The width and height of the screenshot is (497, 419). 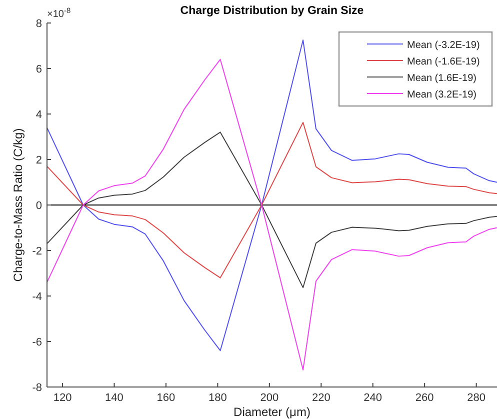 What do you see at coordinates (441, 78) in the screenshot?
I see `legend-label: Mean (1.6E-19)` at bounding box center [441, 78].